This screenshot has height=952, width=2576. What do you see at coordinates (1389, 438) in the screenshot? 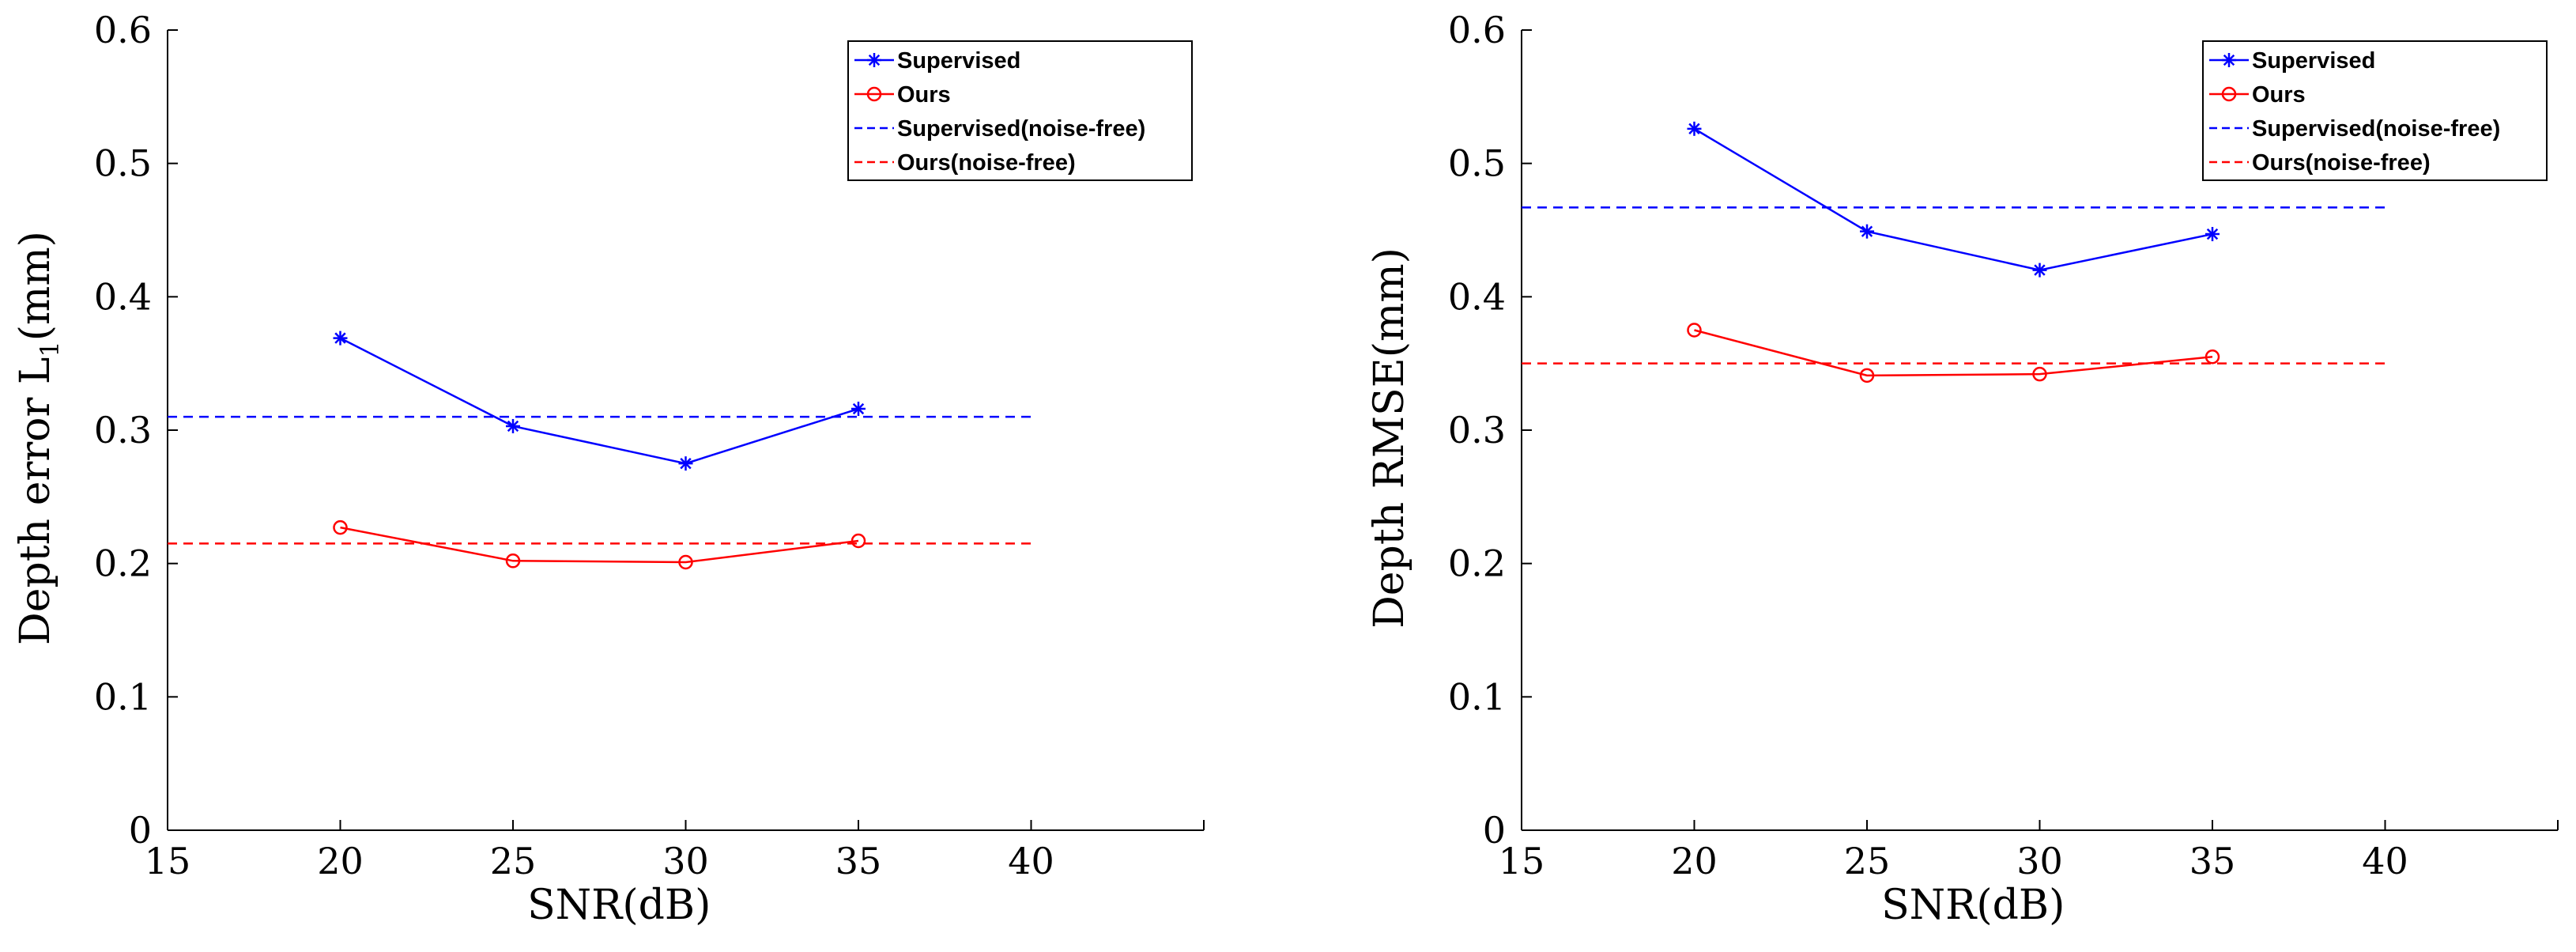
I see `y-axis-label: Depth RMSE(mm)` at bounding box center [1389, 438].